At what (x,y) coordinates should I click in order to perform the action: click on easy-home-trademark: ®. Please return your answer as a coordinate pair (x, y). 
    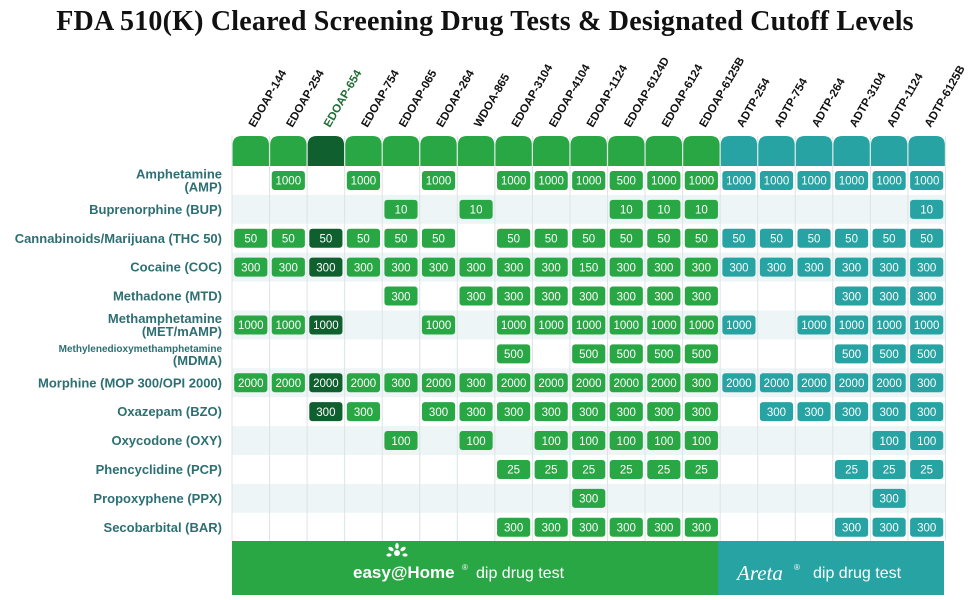
    Looking at the image, I should click on (465, 567).